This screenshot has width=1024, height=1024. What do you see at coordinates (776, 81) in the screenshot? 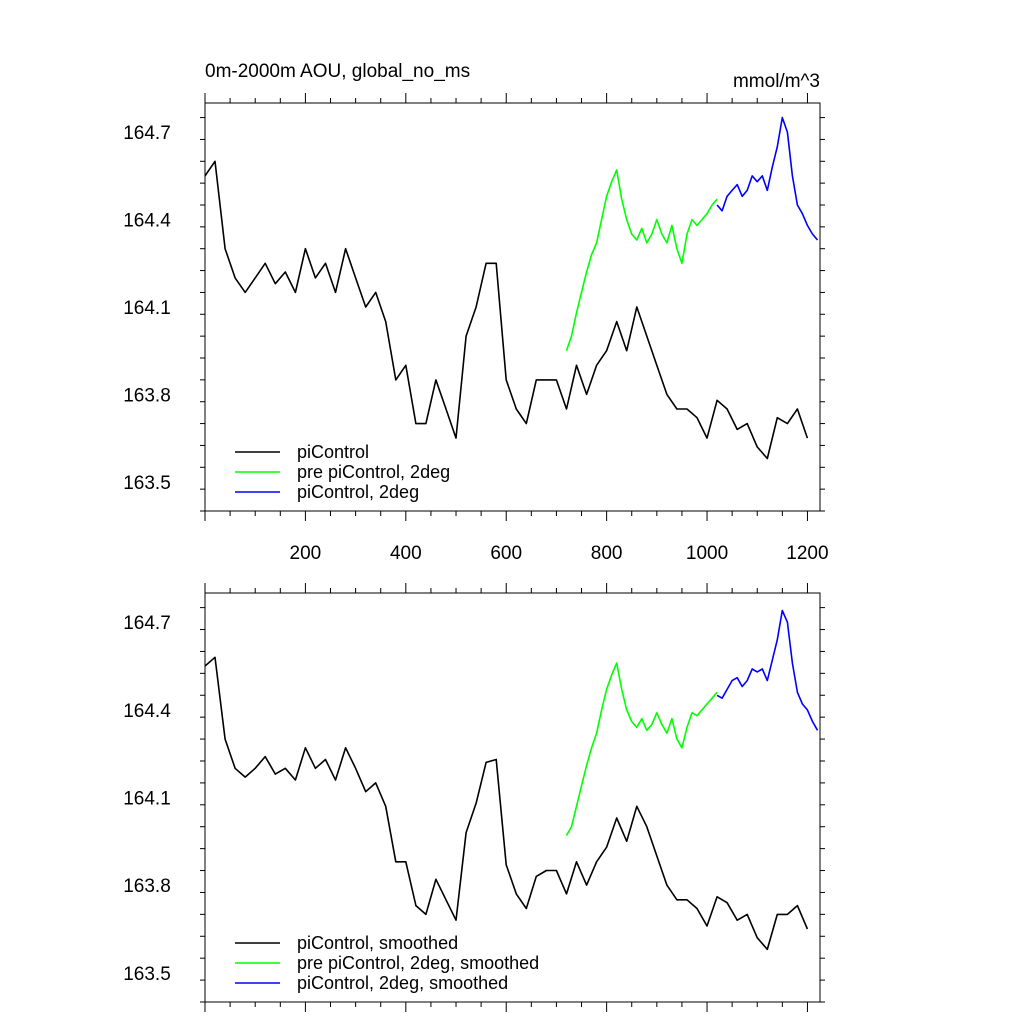
I see `chart-units: mmol/m^3` at bounding box center [776, 81].